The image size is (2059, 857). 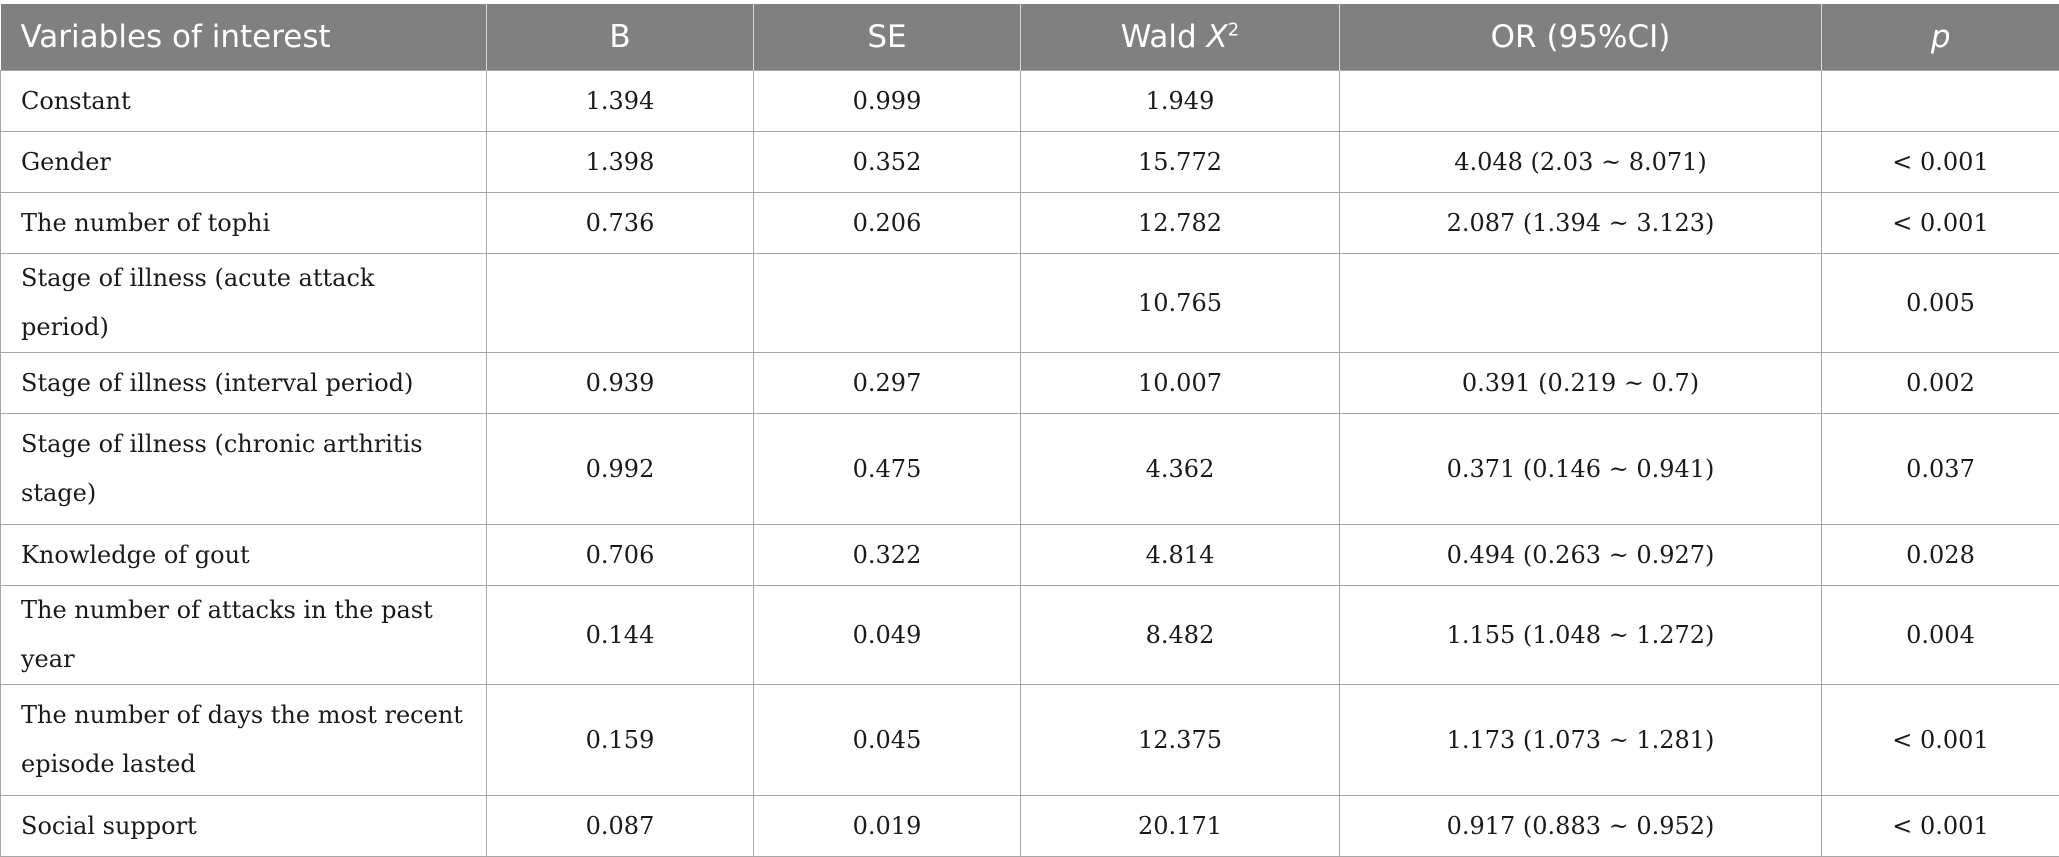 What do you see at coordinates (887, 740) in the screenshot?
I see `cell-se: 0.045` at bounding box center [887, 740].